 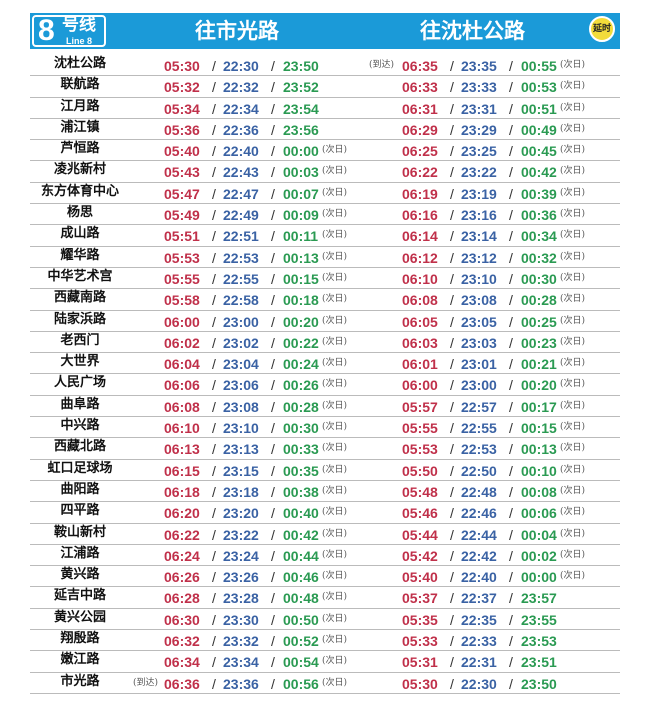 What do you see at coordinates (241, 534) in the screenshot?
I see `toward-shiguang-last-train: 23:22` at bounding box center [241, 534].